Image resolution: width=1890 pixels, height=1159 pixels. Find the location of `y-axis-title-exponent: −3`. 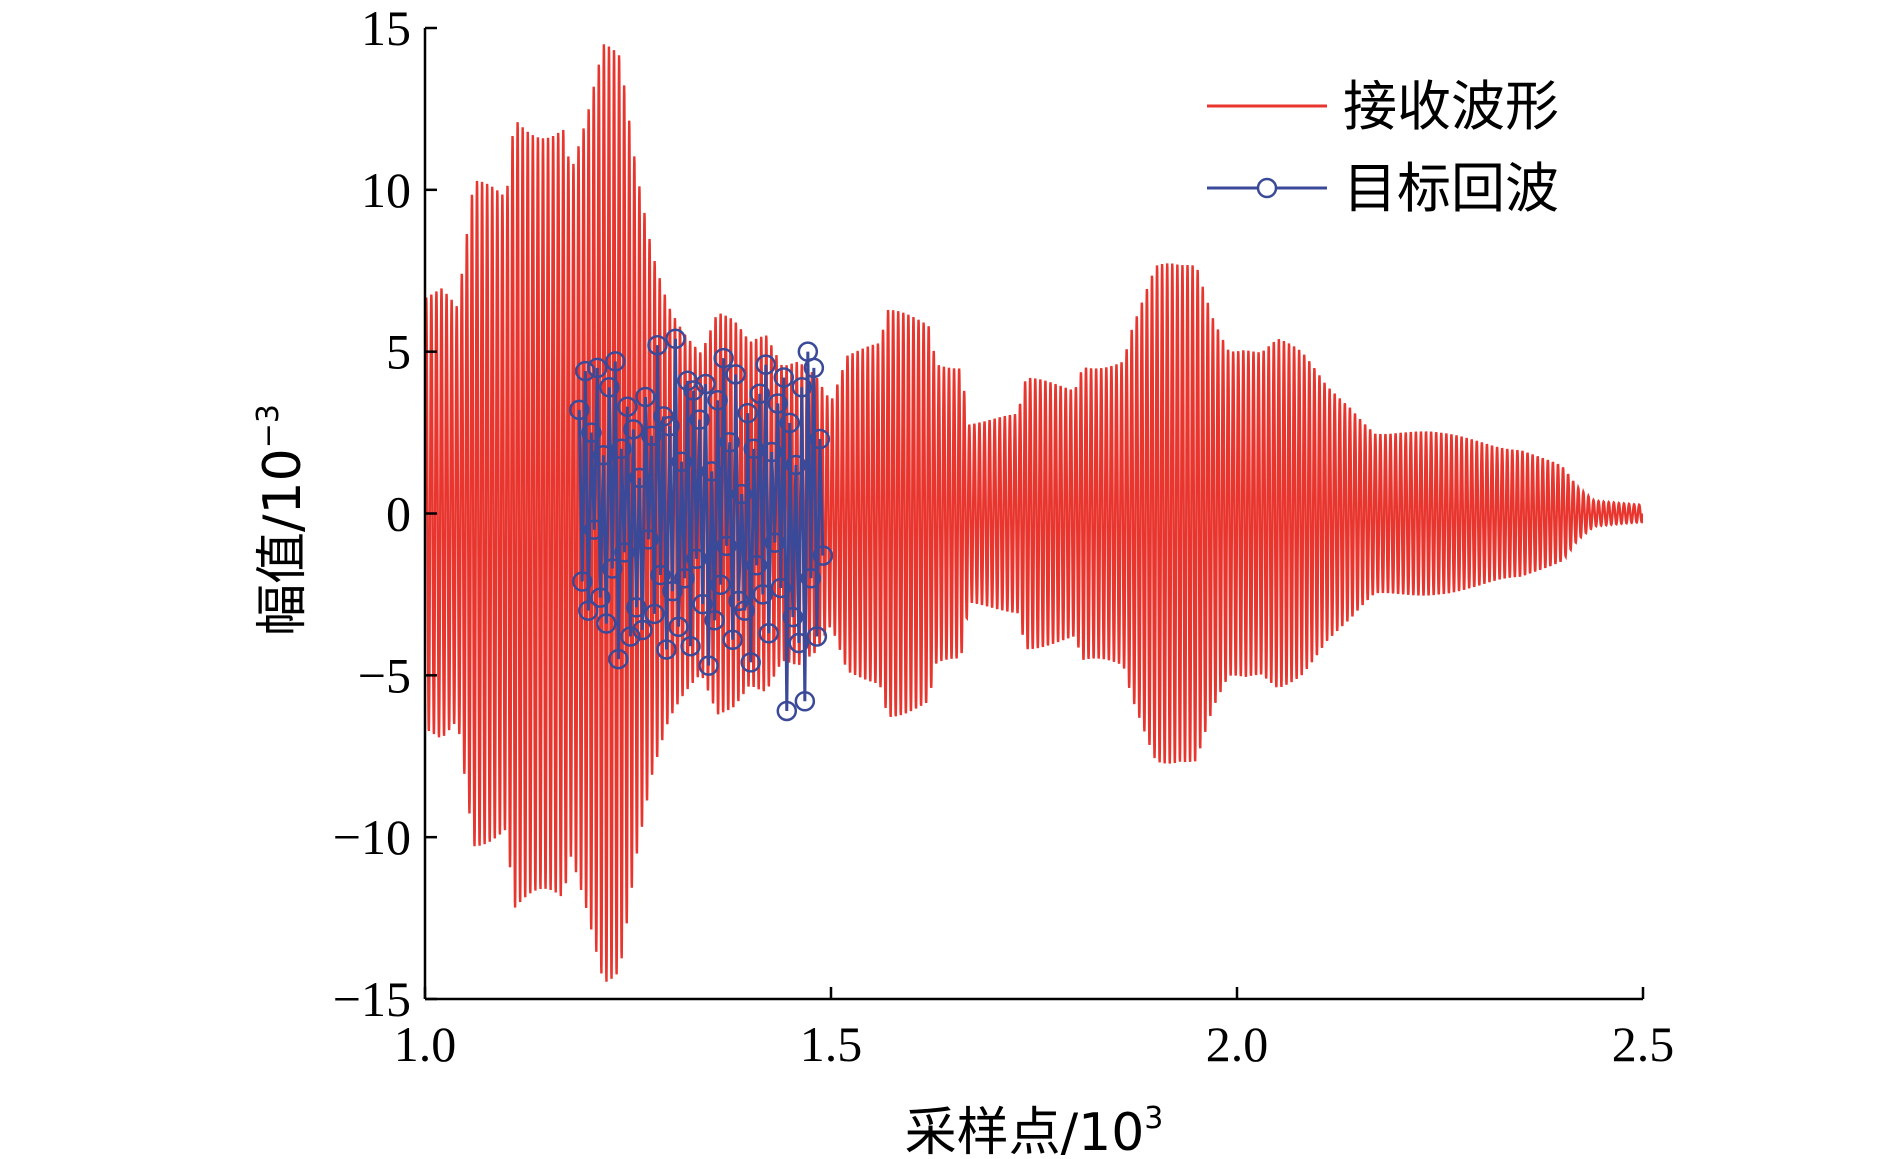

y-axis-title-exponent: −3 is located at coordinates (268, 426).